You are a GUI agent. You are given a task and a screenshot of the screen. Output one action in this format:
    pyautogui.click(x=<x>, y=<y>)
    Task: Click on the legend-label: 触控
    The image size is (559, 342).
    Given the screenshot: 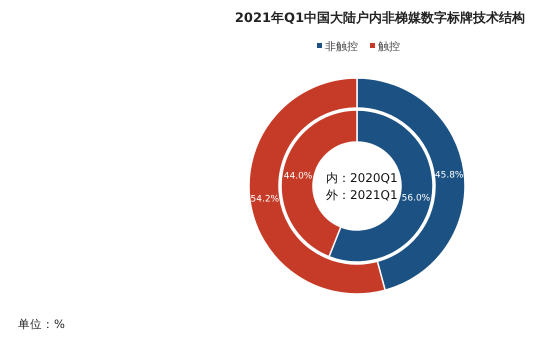 What is the action you would take?
    pyautogui.click(x=389, y=46)
    